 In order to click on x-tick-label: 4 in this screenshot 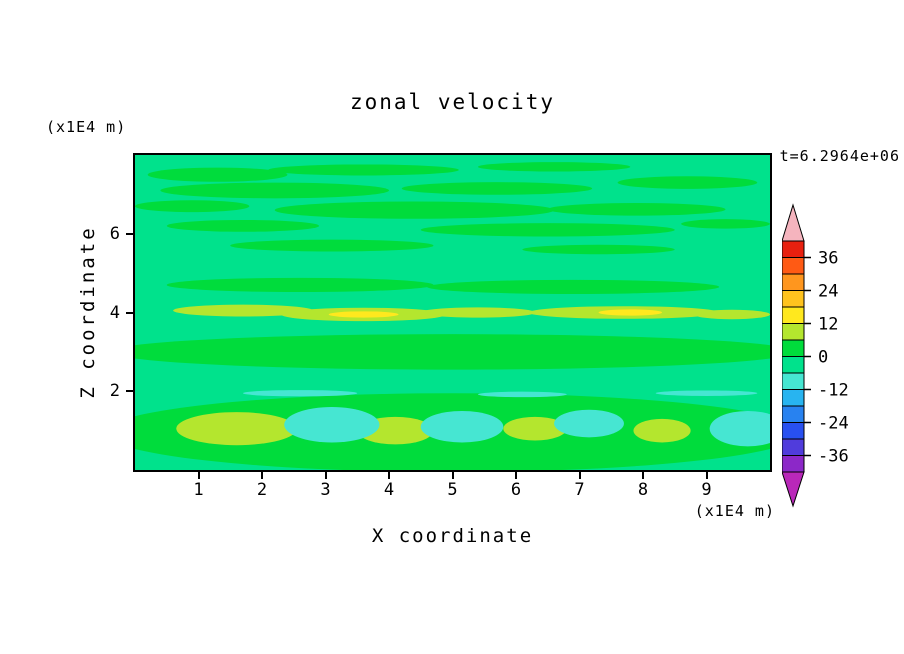, I will do `click(389, 490)`.